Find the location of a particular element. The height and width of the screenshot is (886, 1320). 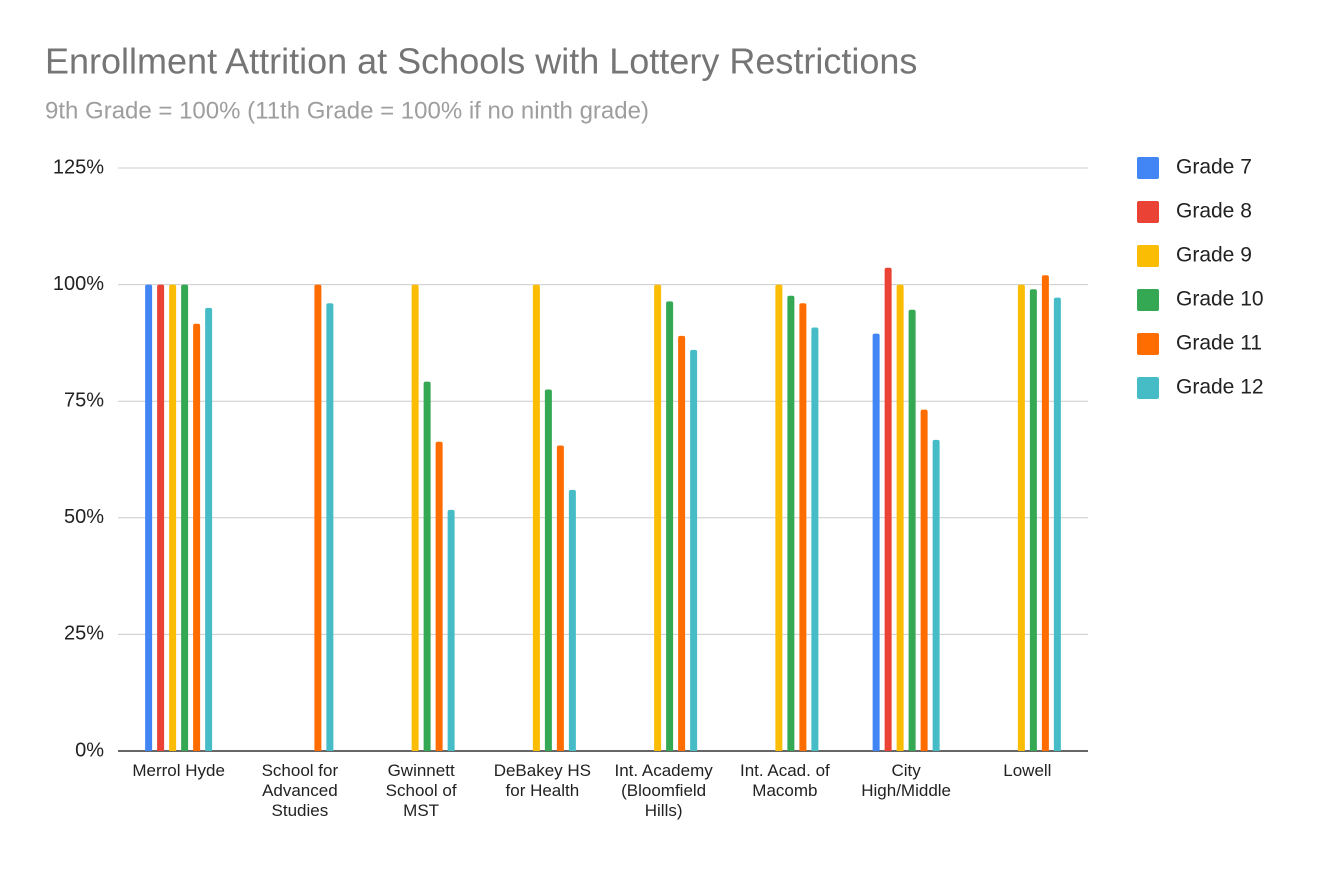

y-tick-label: 100% is located at coordinates (78, 284).